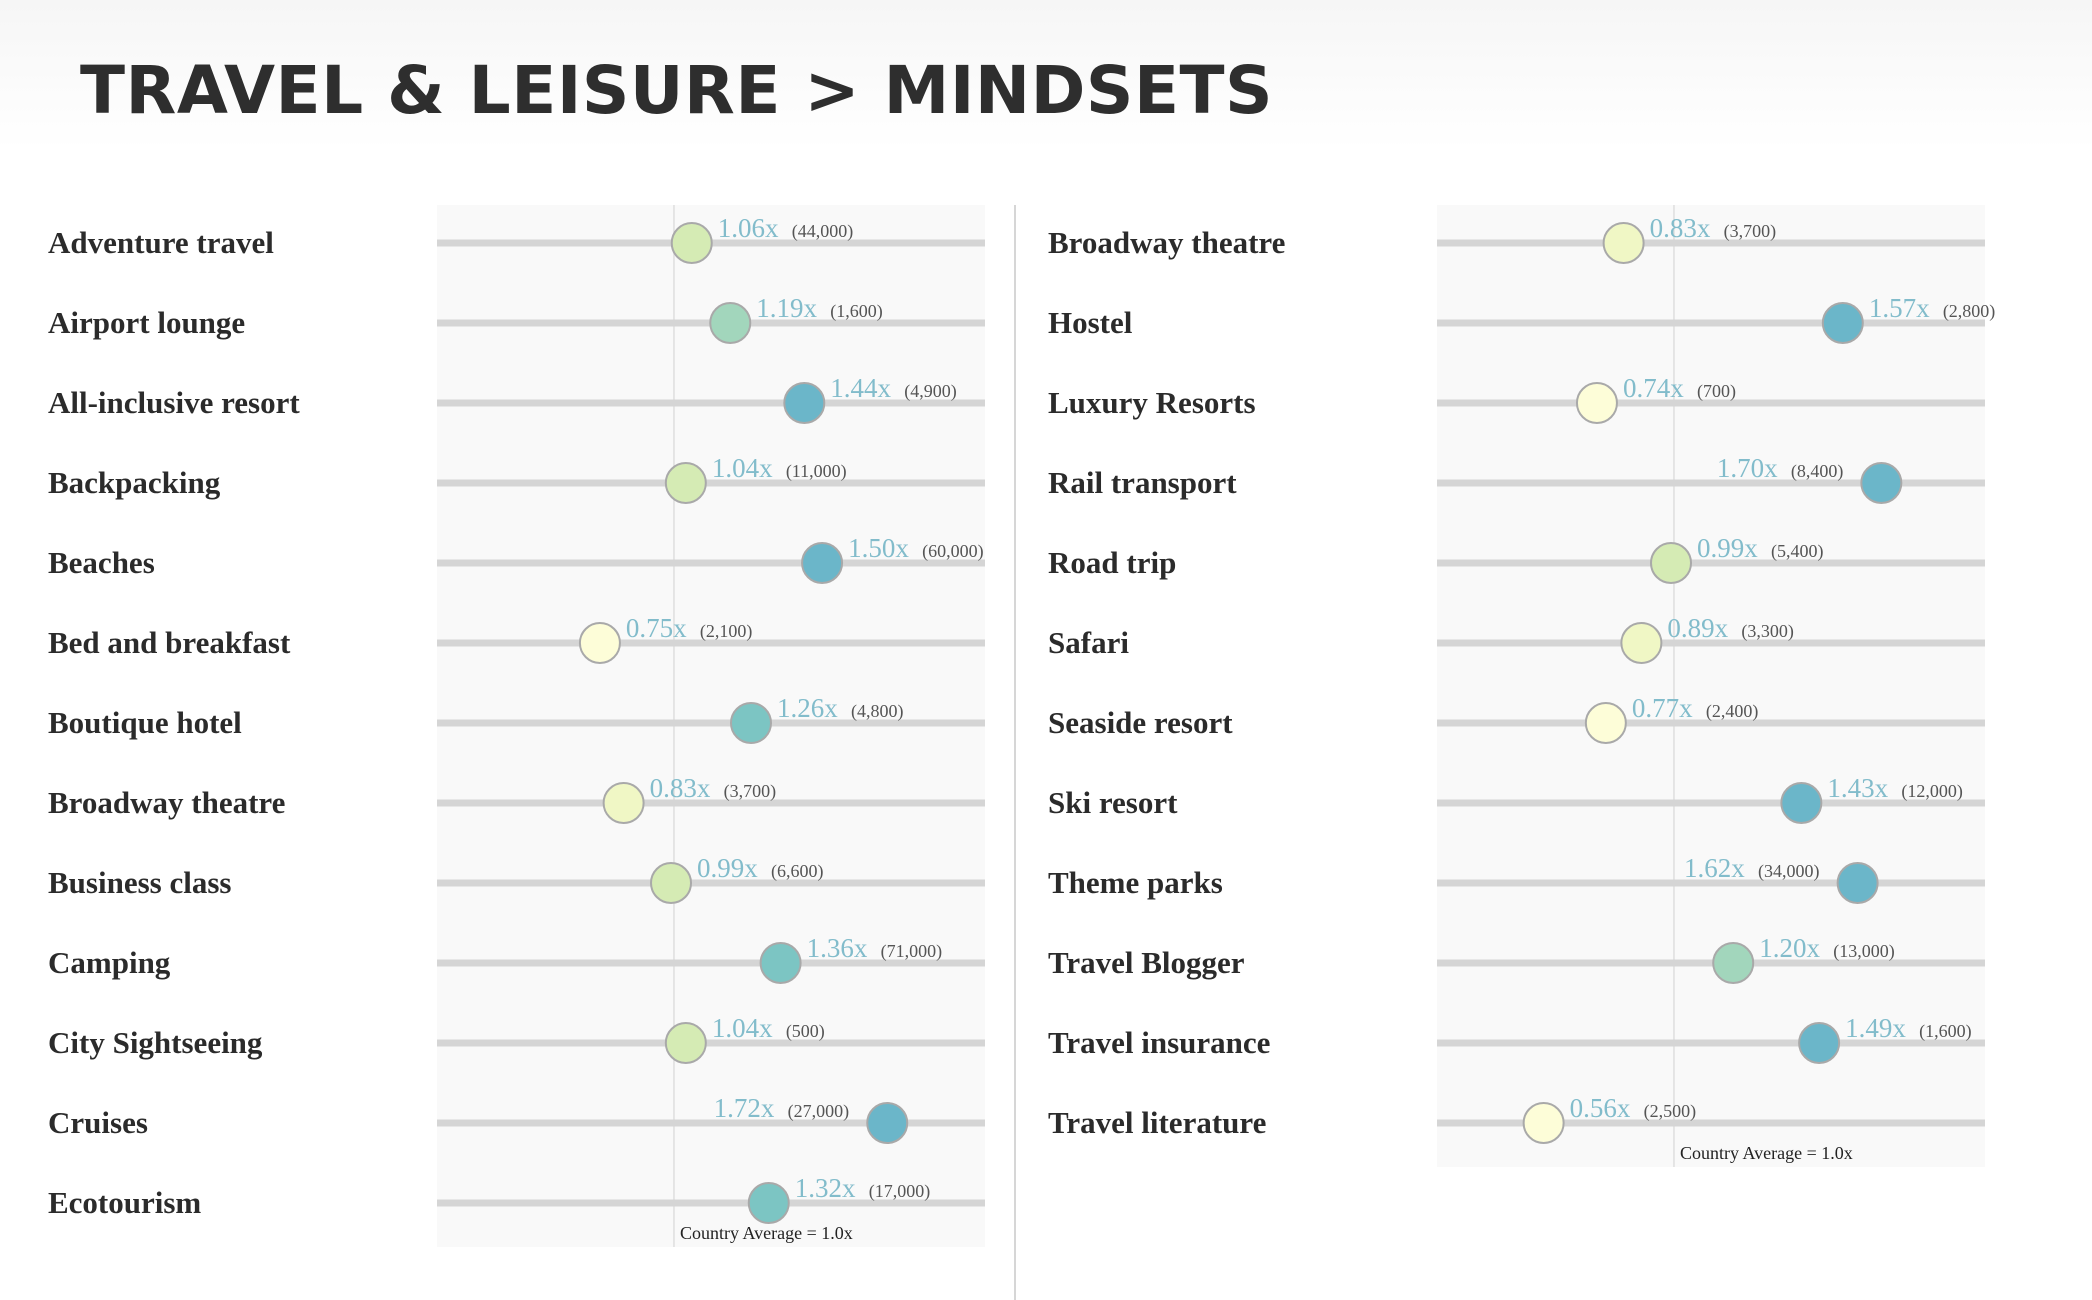 Image resolution: width=2092 pixels, height=1300 pixels. I want to click on count-label: (500), so click(805, 1031).